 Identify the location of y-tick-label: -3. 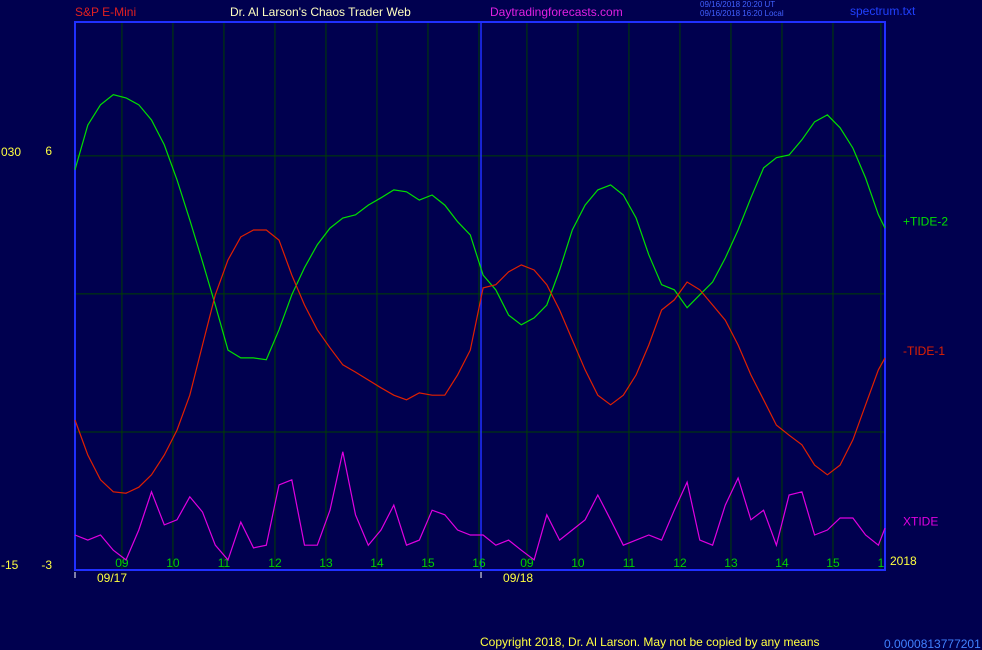
(46, 565).